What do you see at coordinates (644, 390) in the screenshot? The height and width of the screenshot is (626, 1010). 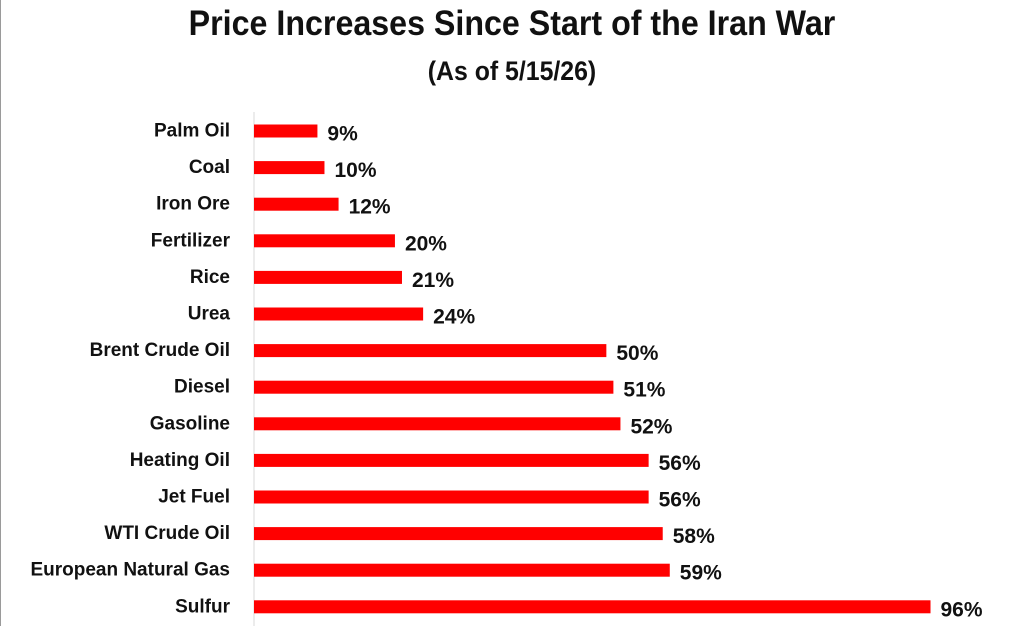 I see `data-label: 51%` at bounding box center [644, 390].